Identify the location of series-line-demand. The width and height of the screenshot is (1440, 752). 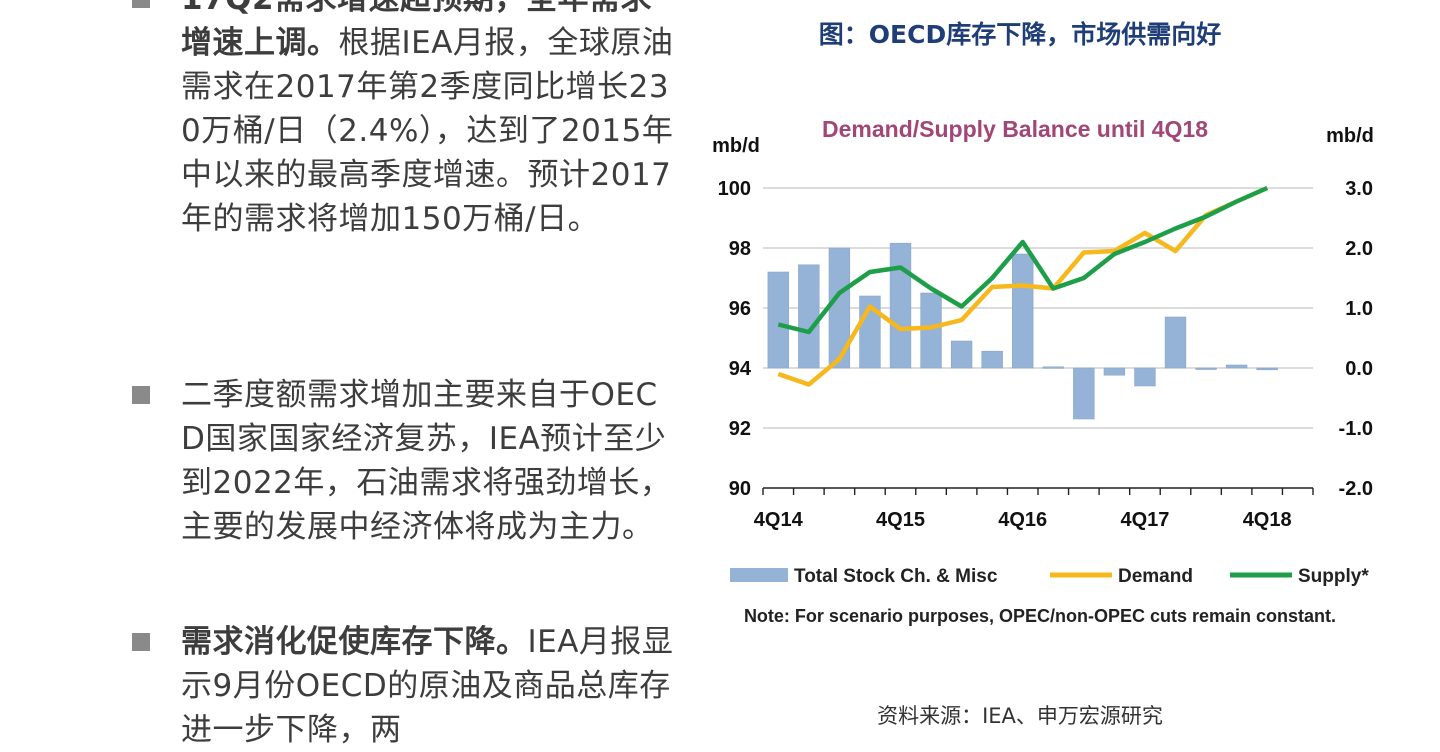
(1023, 286).